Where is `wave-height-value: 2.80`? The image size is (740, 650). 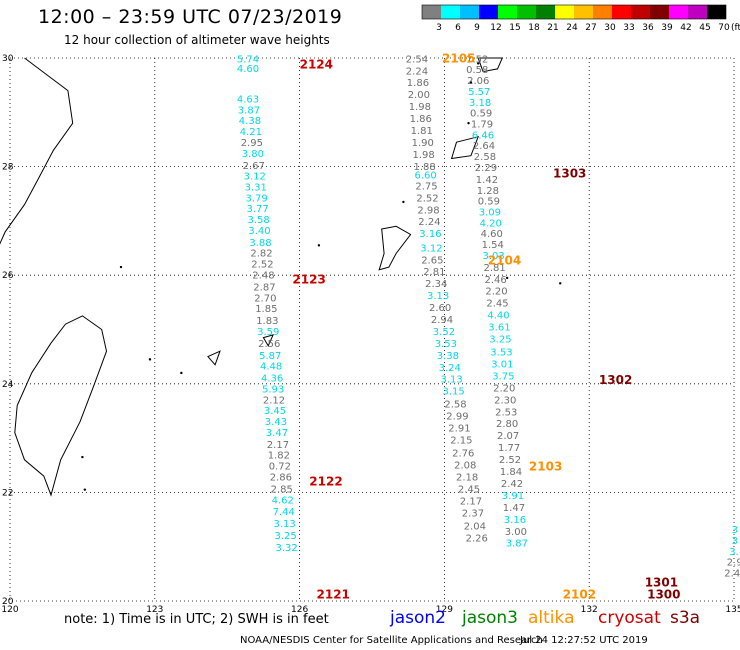 wave-height-value: 2.80 is located at coordinates (507, 424).